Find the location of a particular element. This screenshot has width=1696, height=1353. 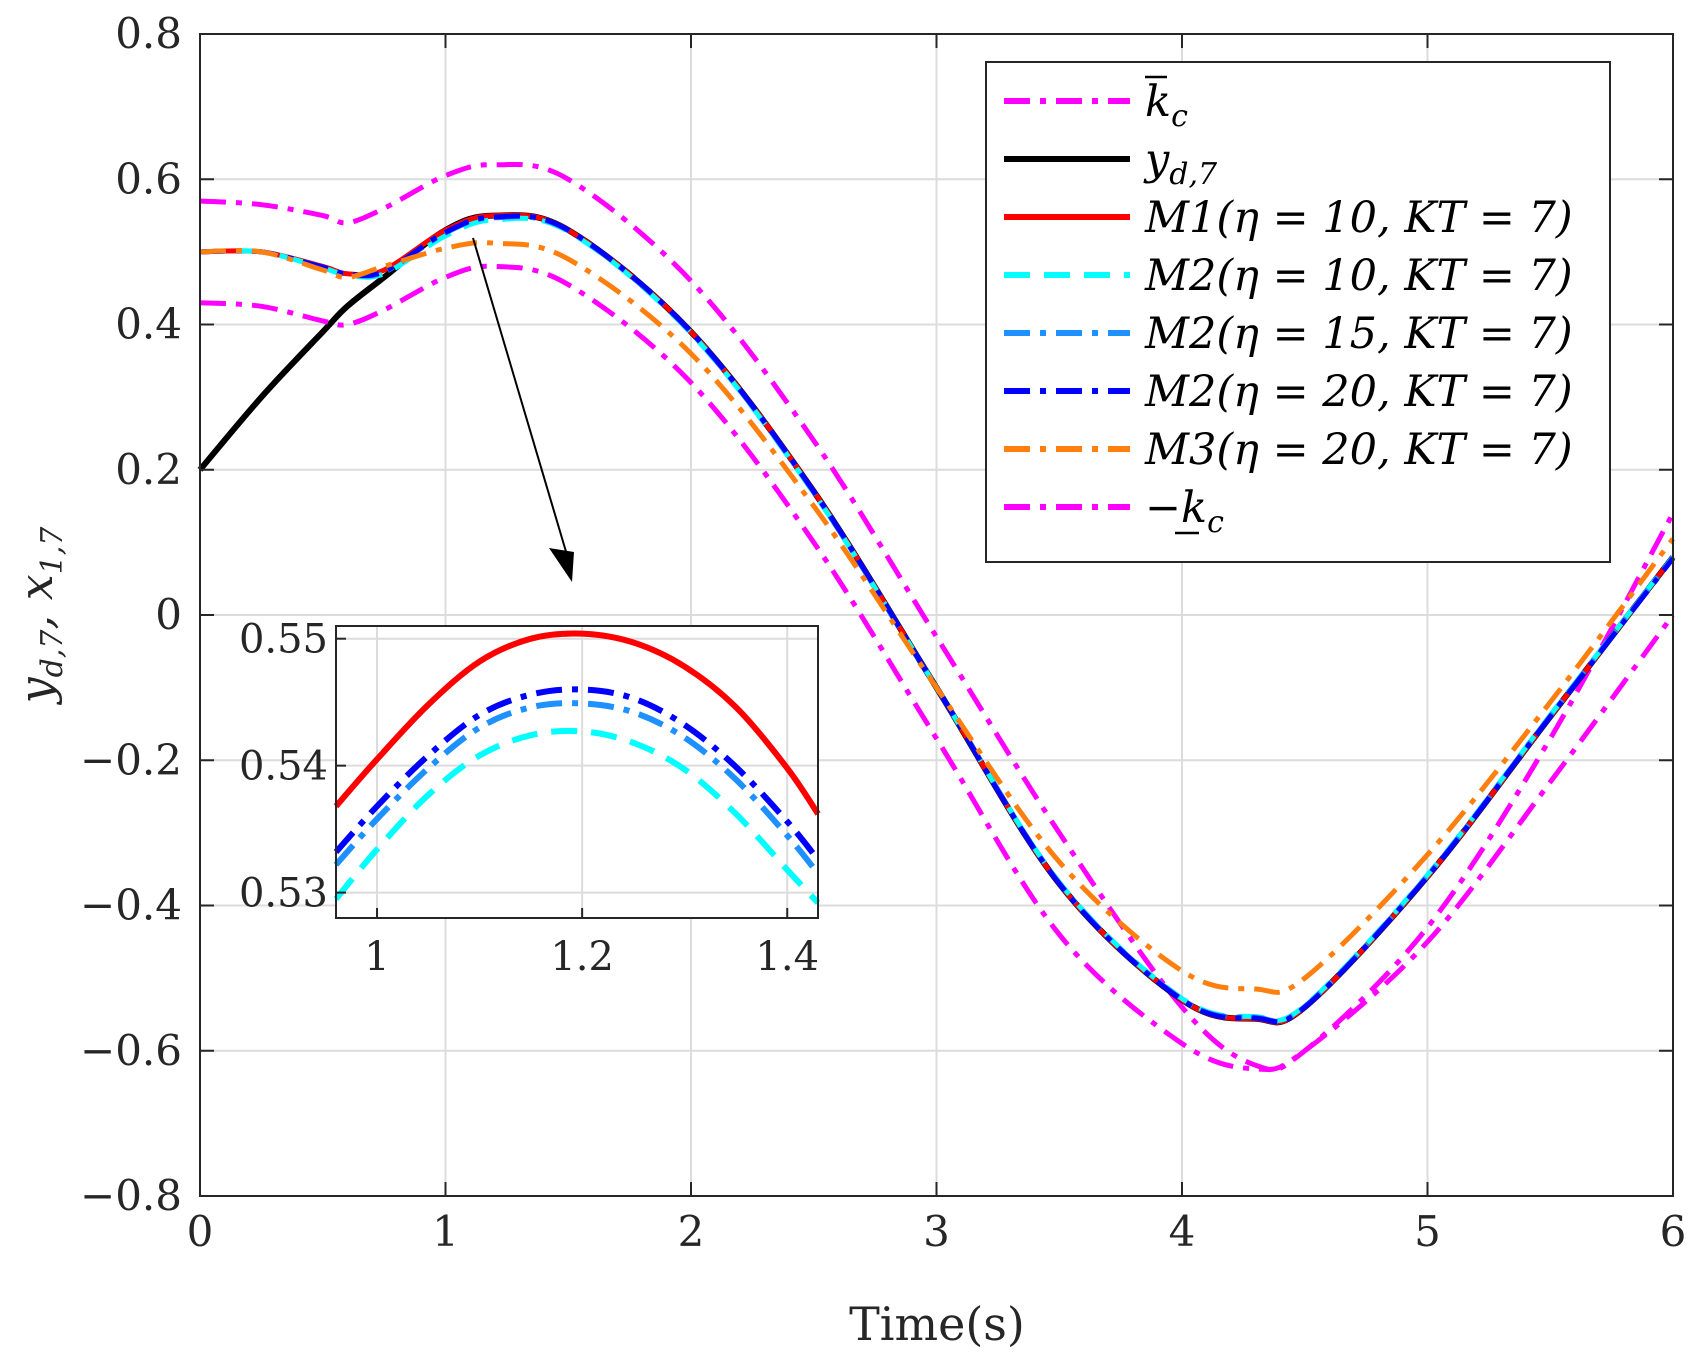

legend-label-8: −kc is located at coordinates (1184, 511).